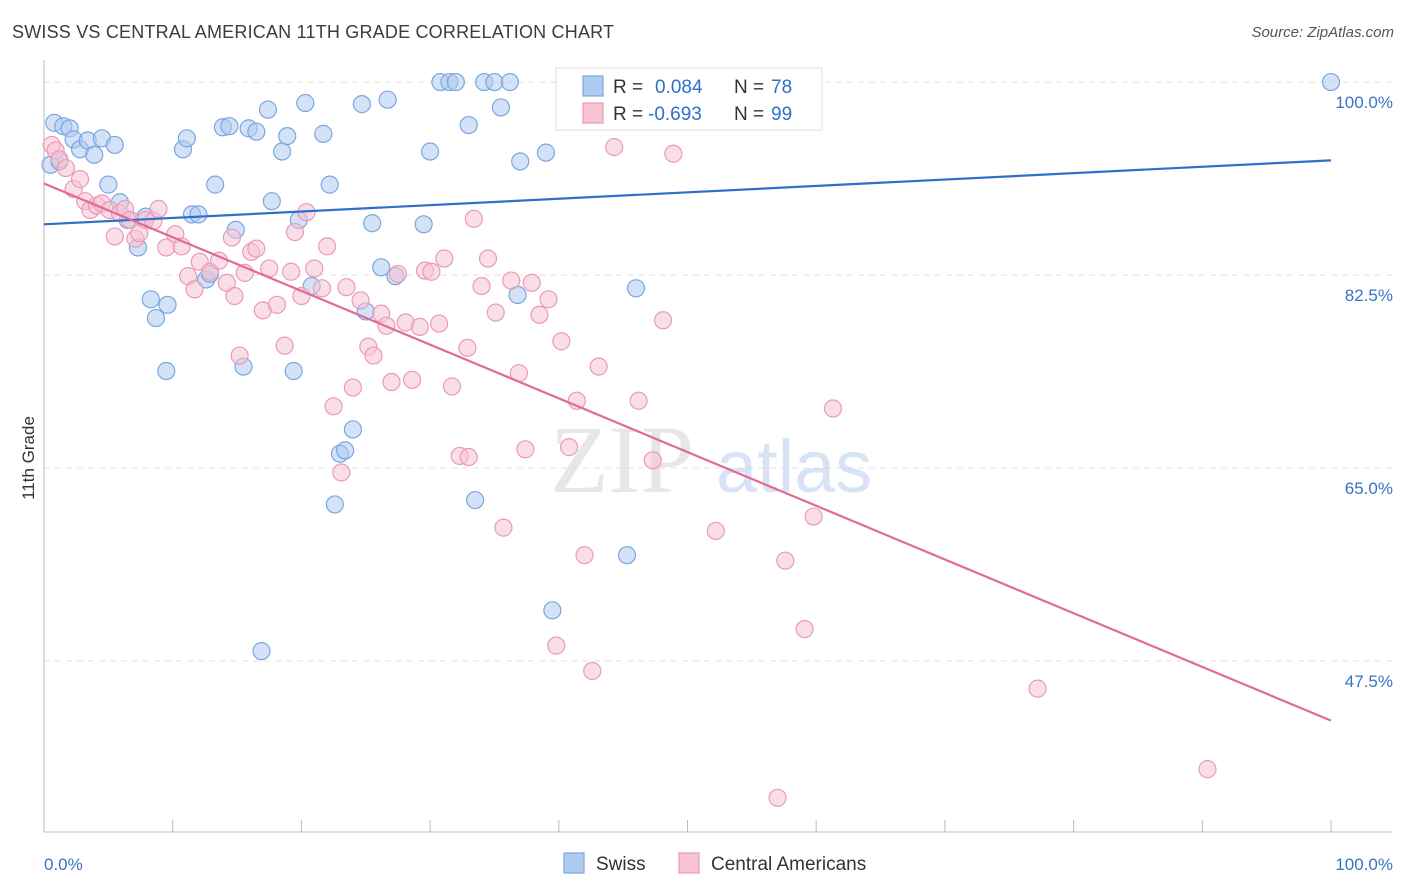 Image resolution: width=1406 pixels, height=892 pixels. What do you see at coordinates (689, 863) in the screenshot?
I see `bottom-legend-swatch-central-americans` at bounding box center [689, 863].